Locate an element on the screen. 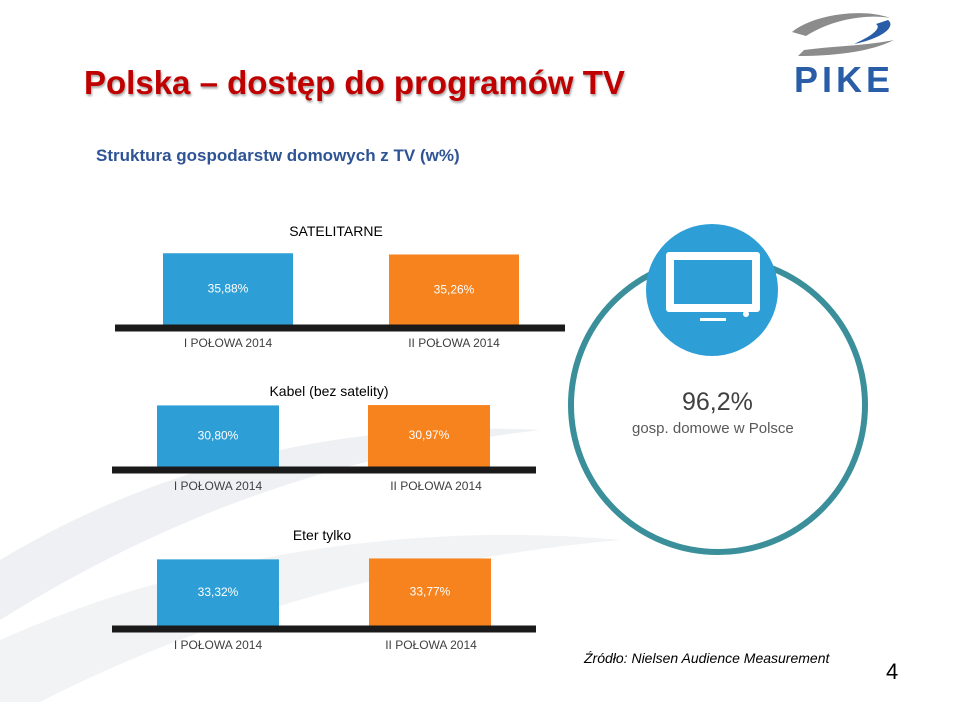 The image size is (960, 702). data-label: 35,88% is located at coordinates (228, 289).